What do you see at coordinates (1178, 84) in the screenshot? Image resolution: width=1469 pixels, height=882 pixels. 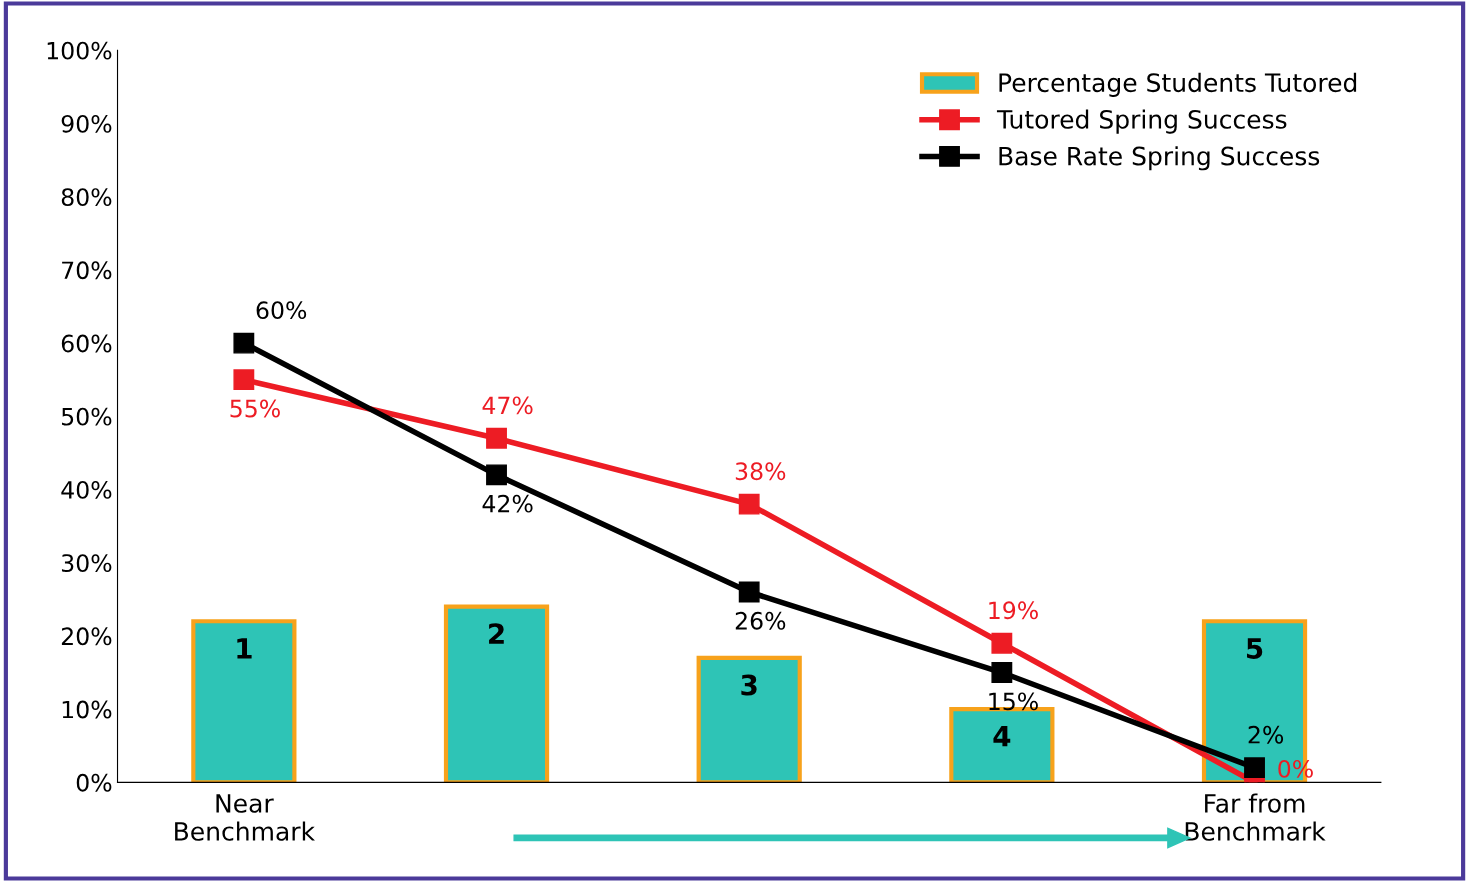 I see `legend-label: Percentage Students Tutored` at bounding box center [1178, 84].